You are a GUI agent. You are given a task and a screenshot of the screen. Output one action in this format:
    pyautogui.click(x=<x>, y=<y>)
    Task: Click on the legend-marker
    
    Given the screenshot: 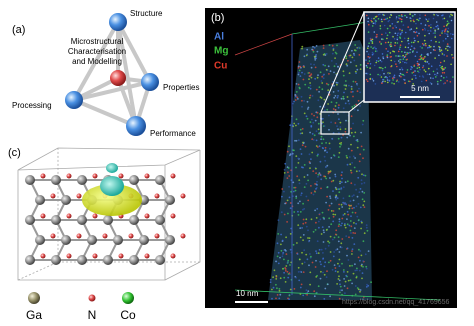 What is the action you would take?
    pyautogui.click(x=92, y=298)
    